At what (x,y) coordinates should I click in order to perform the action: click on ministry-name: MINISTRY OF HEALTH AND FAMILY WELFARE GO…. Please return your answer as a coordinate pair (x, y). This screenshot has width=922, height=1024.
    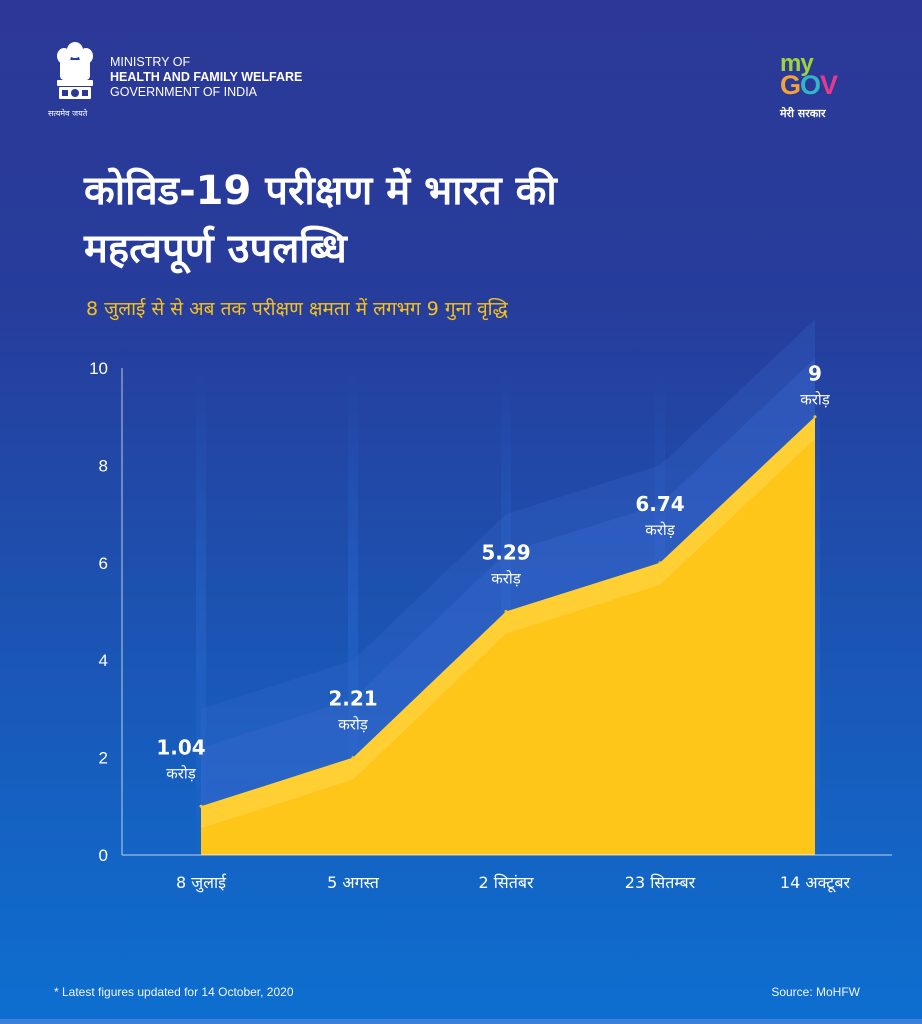
    Looking at the image, I should click on (206, 77).